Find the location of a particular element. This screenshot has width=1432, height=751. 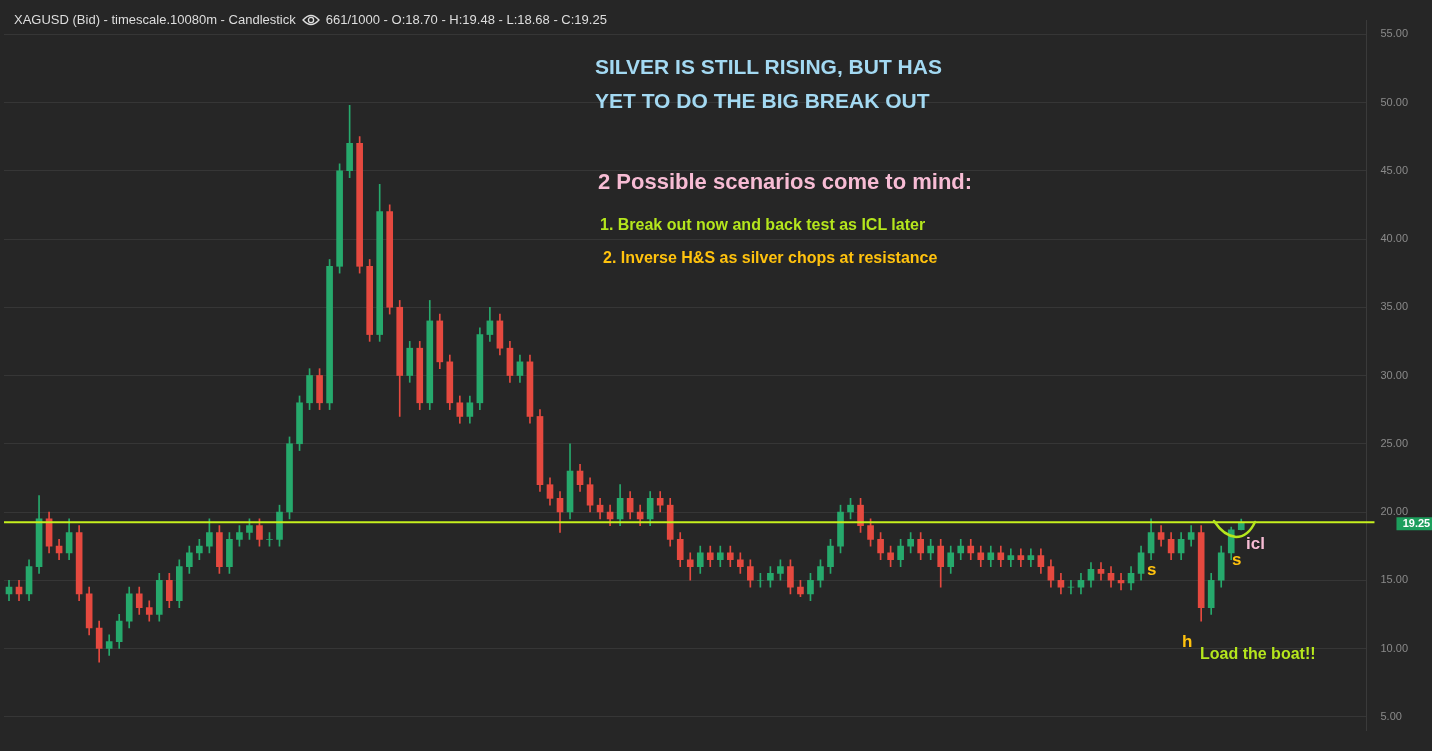

chart-title: XAGUSD (Bid) - timescale.10080m - Candlestick is located at coordinates (155, 19).